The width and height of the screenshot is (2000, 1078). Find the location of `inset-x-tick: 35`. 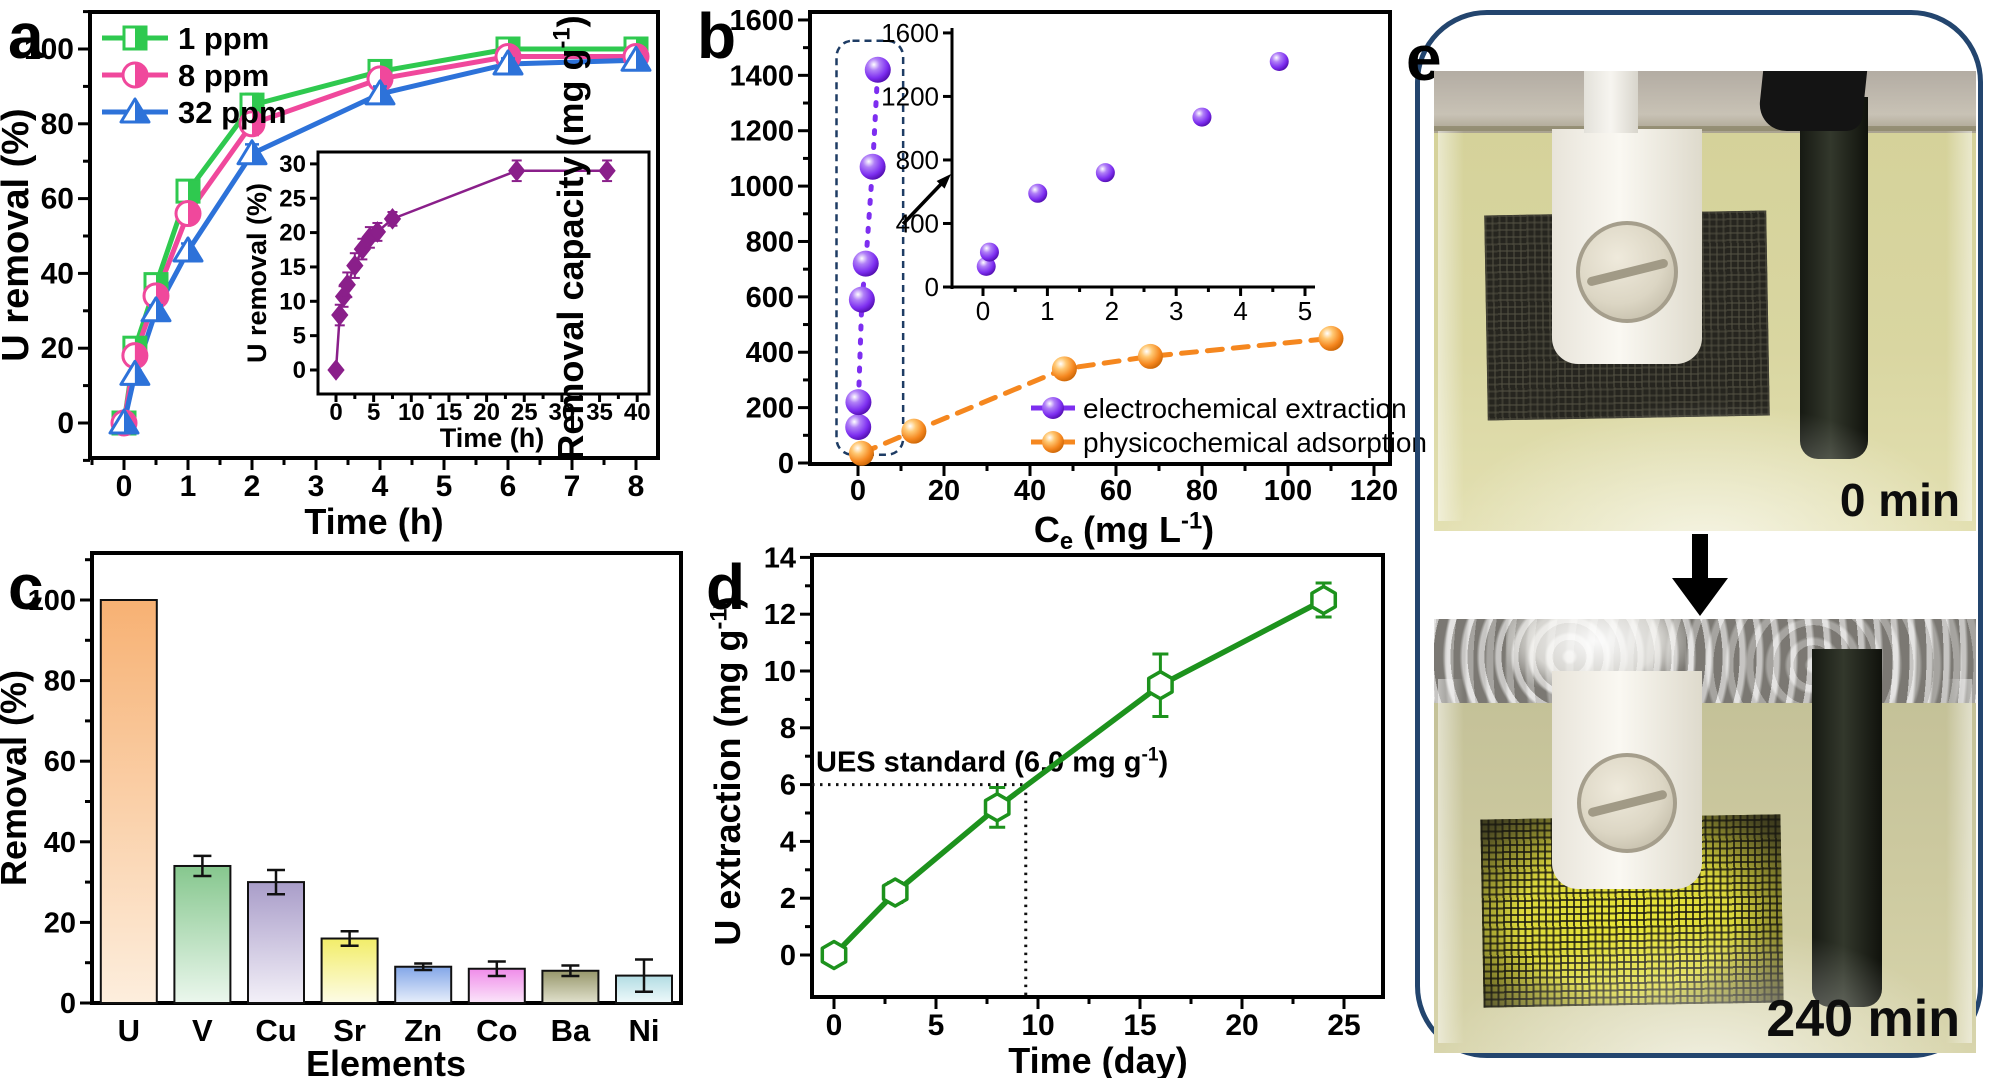

inset-x-tick: 35 is located at coordinates (599, 412).